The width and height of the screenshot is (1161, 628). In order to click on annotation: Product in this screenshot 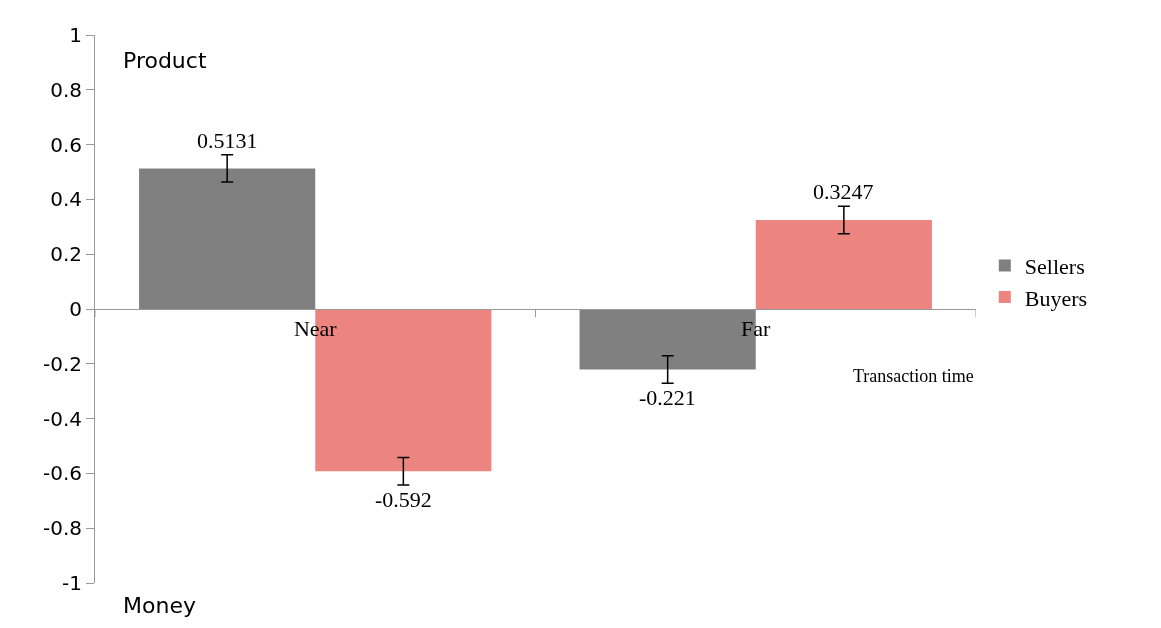, I will do `click(165, 60)`.